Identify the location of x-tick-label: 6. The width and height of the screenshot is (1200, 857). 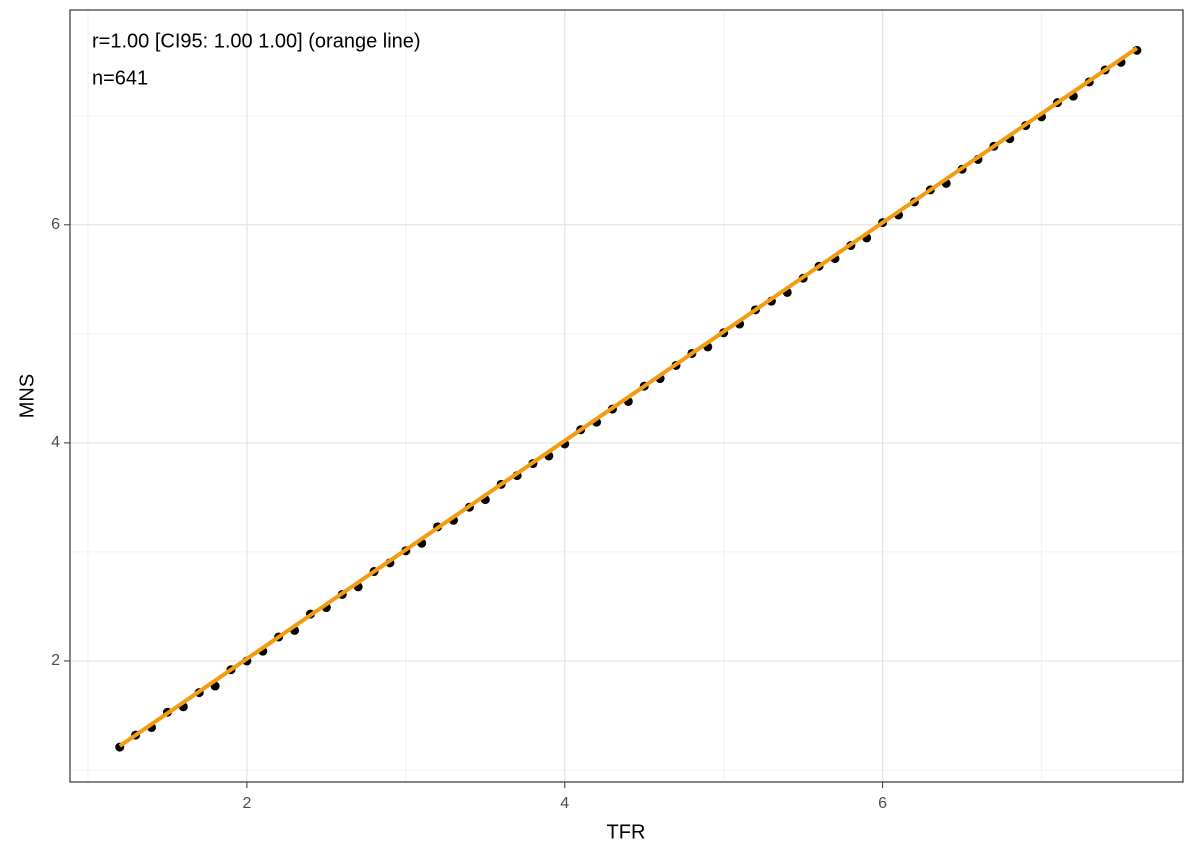
(882, 803).